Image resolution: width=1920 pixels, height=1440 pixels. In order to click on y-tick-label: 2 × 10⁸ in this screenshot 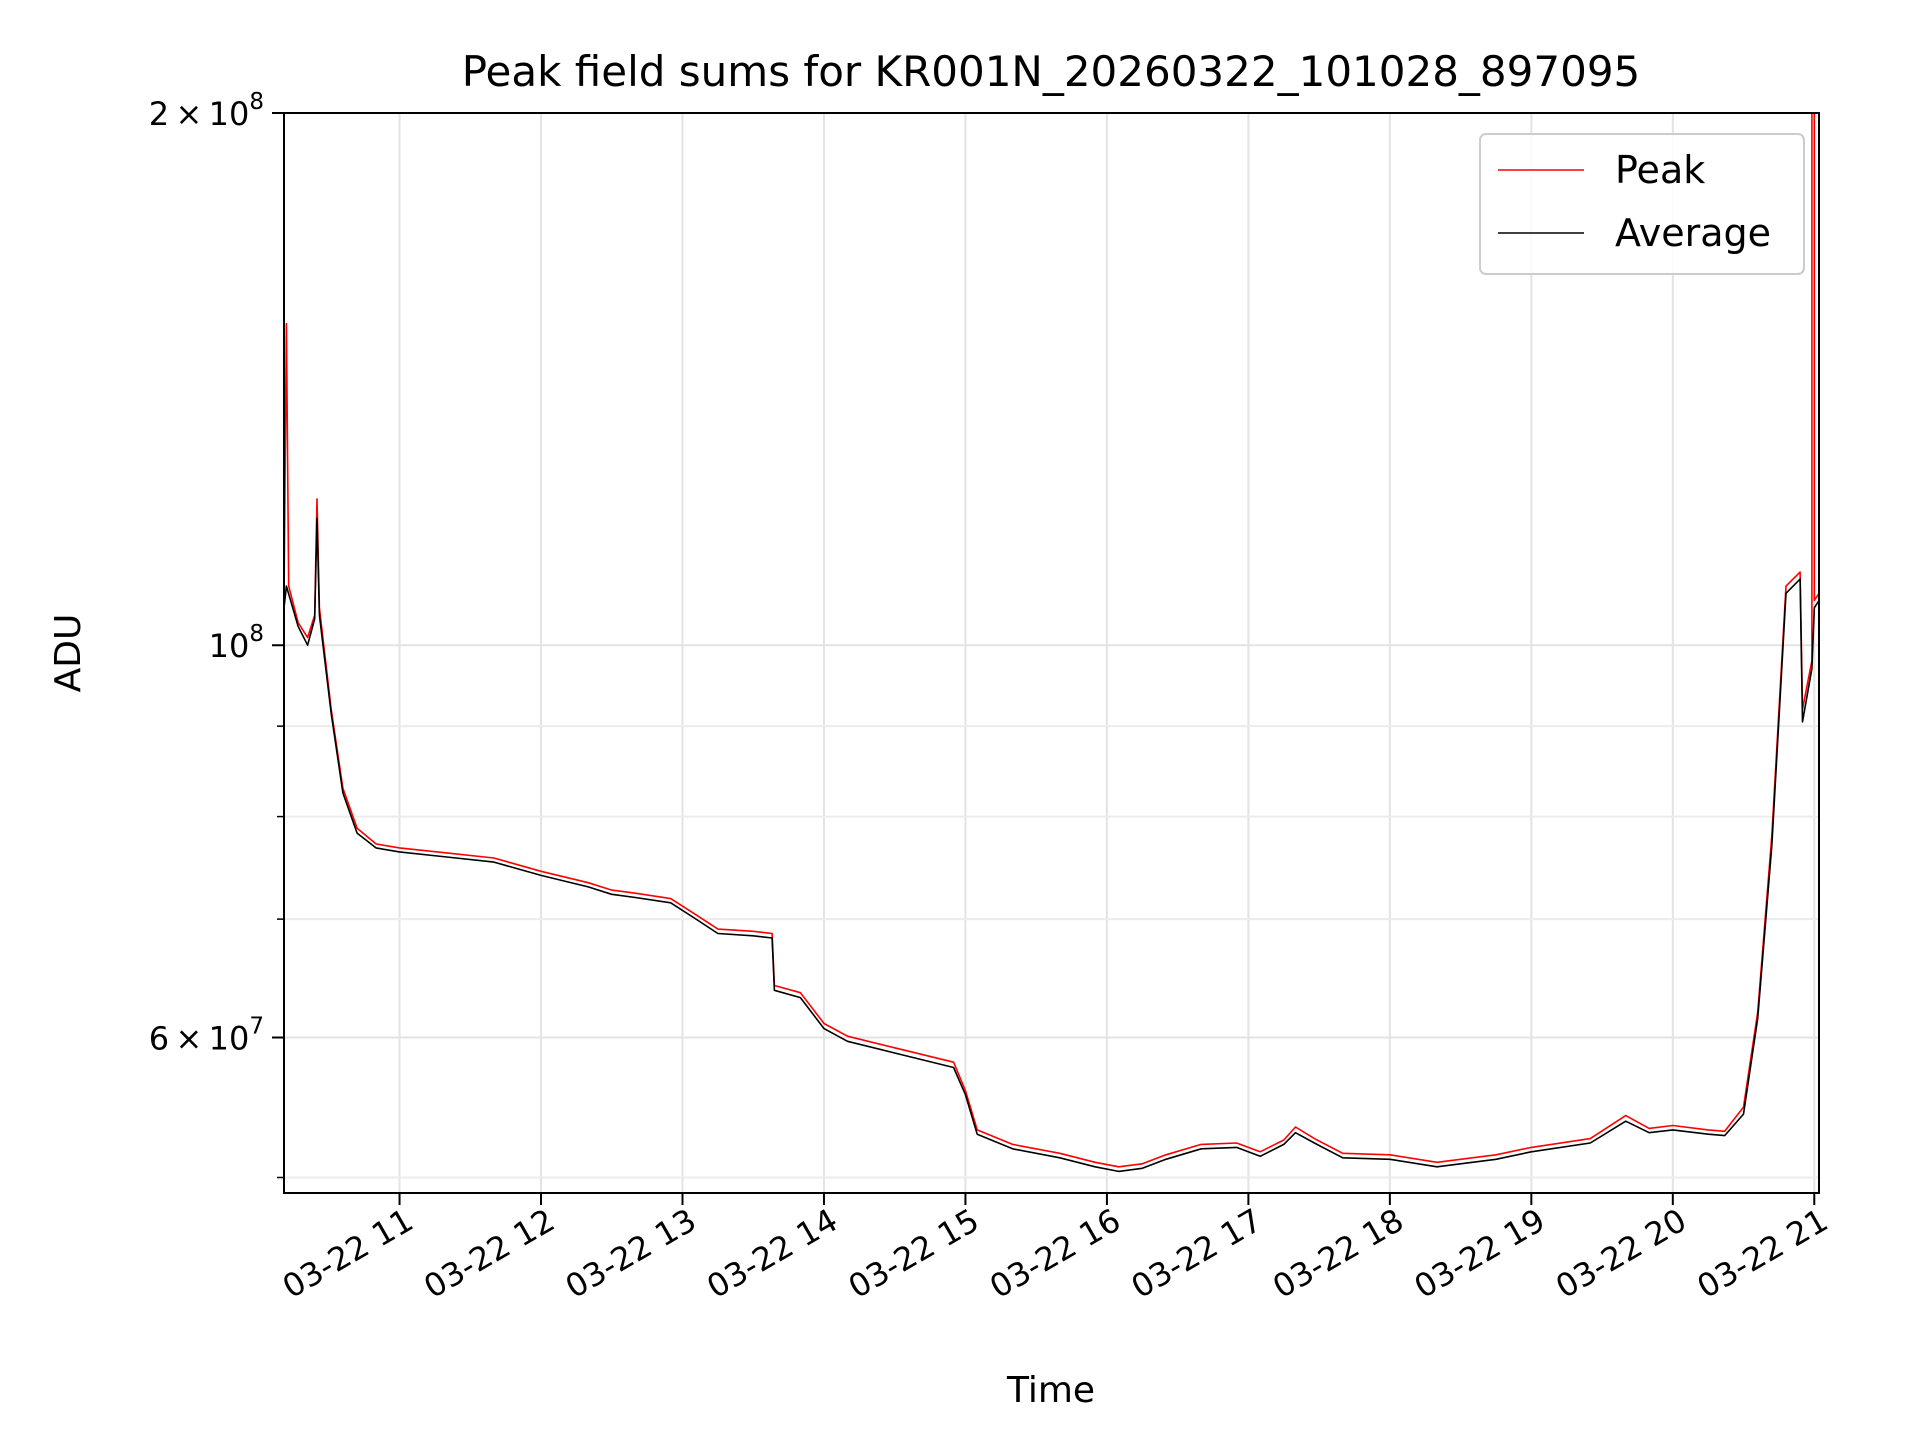, I will do `click(206, 111)`.